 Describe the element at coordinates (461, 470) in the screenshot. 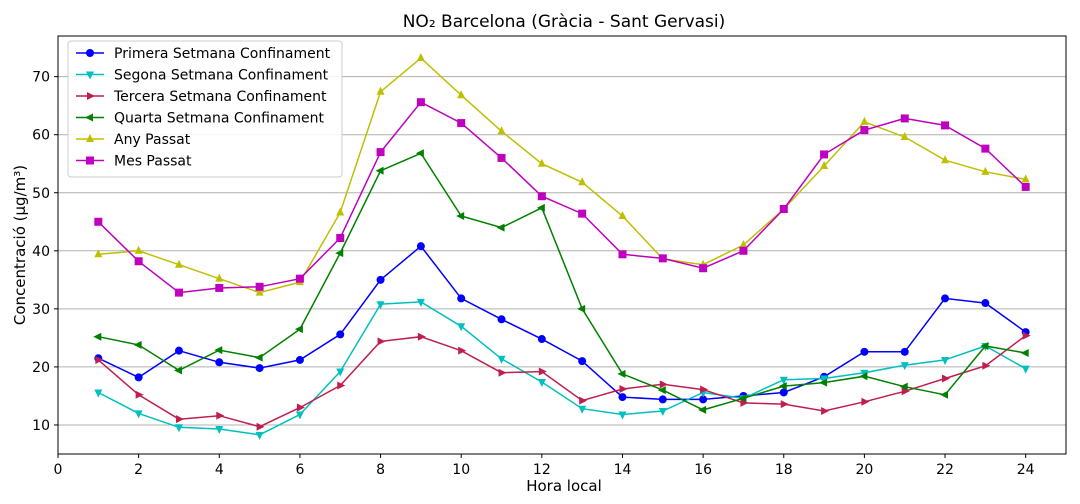

I see `x-tick-label: 10` at that location.